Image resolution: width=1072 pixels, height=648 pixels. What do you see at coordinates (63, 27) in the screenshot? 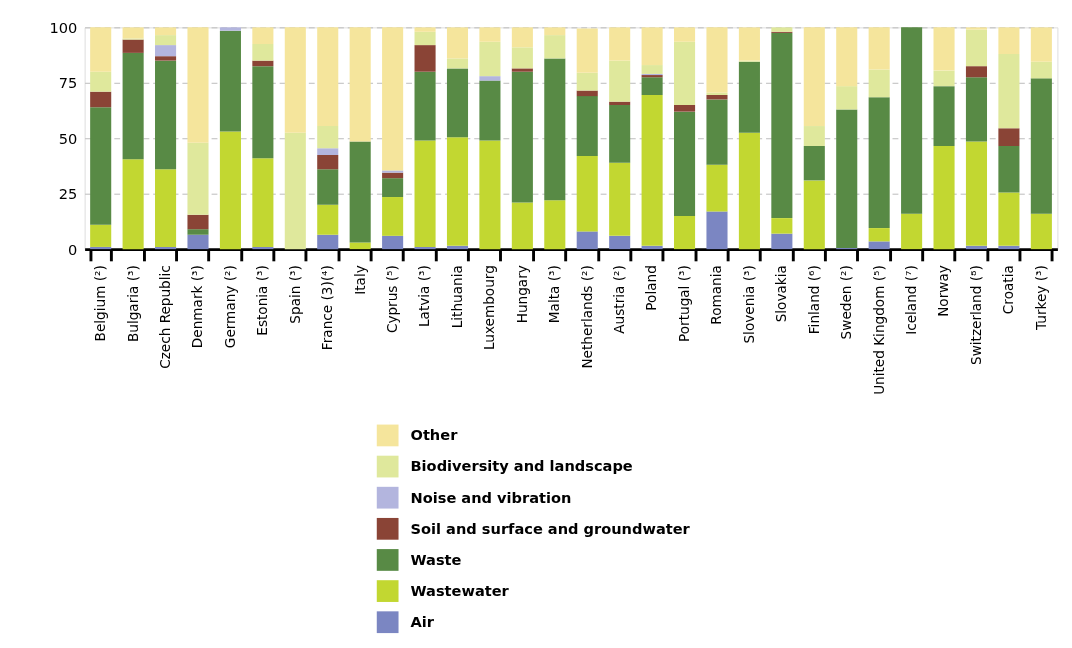
I see `y-tick-label: 100` at bounding box center [63, 27].